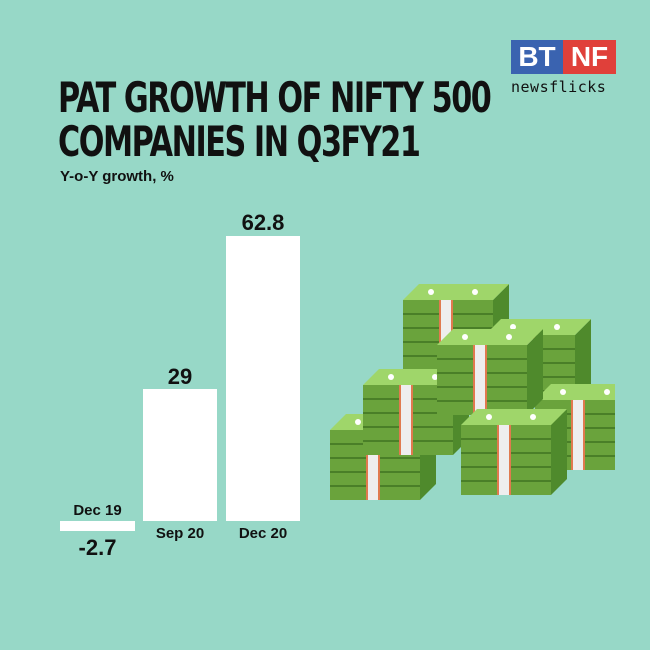 Image resolution: width=650 pixels, height=650 pixels. What do you see at coordinates (180, 376) in the screenshot?
I see `value-label: 29` at bounding box center [180, 376].